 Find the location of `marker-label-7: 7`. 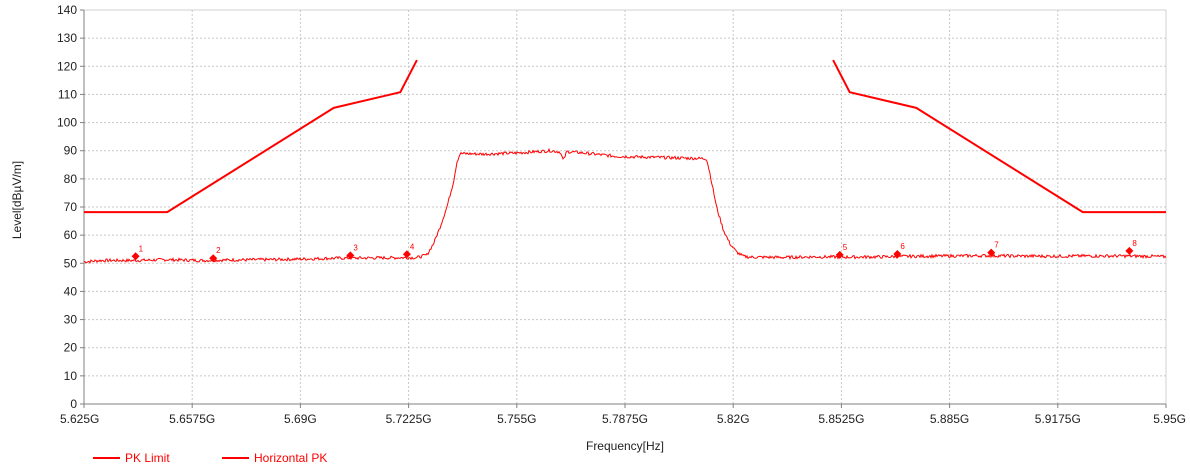

marker-label-7: 7 is located at coordinates (996, 245).